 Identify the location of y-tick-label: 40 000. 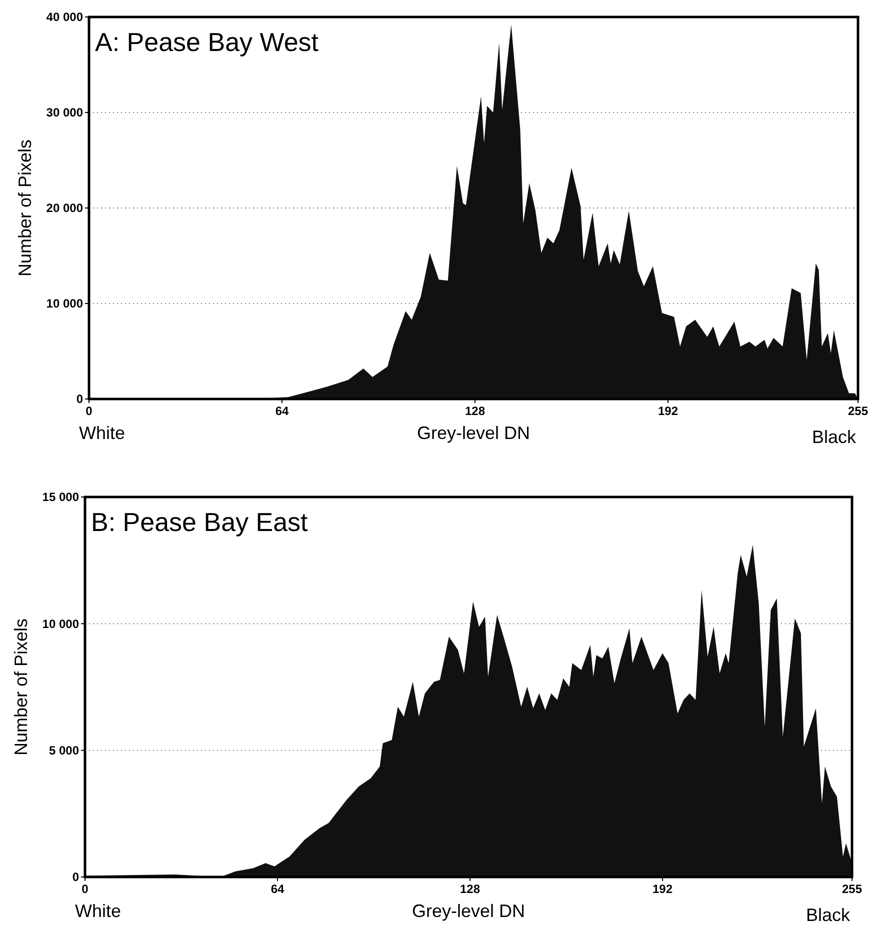
(65, 17).